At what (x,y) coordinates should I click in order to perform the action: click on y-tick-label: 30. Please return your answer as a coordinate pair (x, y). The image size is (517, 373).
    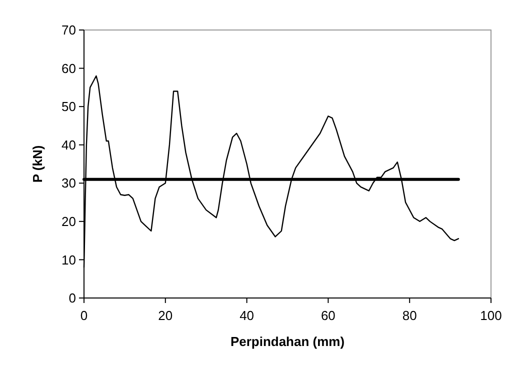
    Looking at the image, I should click on (69, 183).